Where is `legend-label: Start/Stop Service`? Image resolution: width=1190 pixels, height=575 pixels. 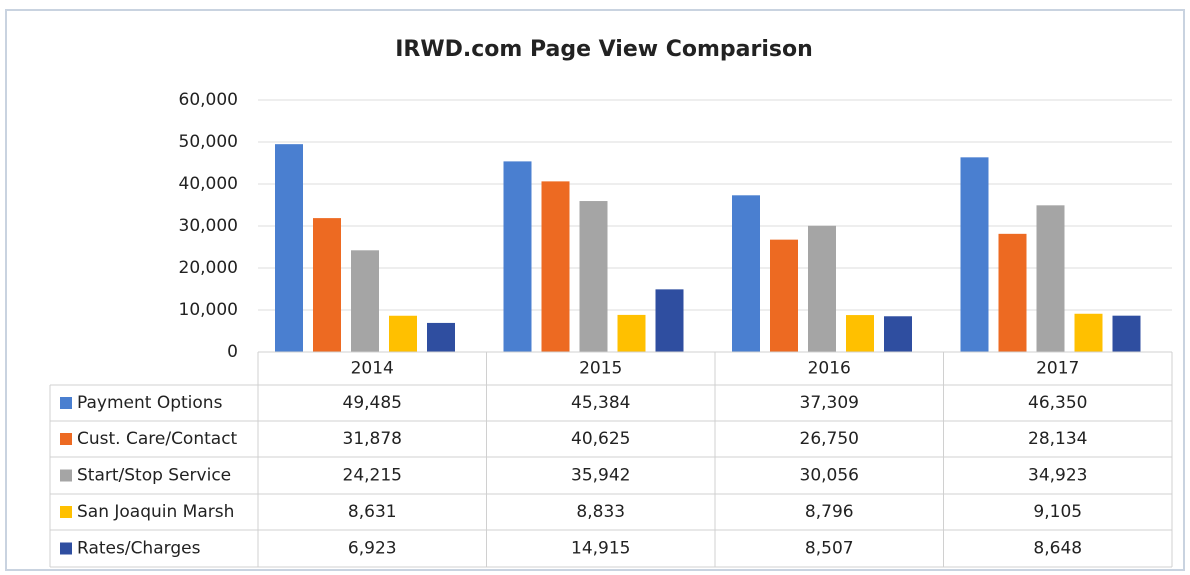 legend-label: Start/Stop Service is located at coordinates (154, 476).